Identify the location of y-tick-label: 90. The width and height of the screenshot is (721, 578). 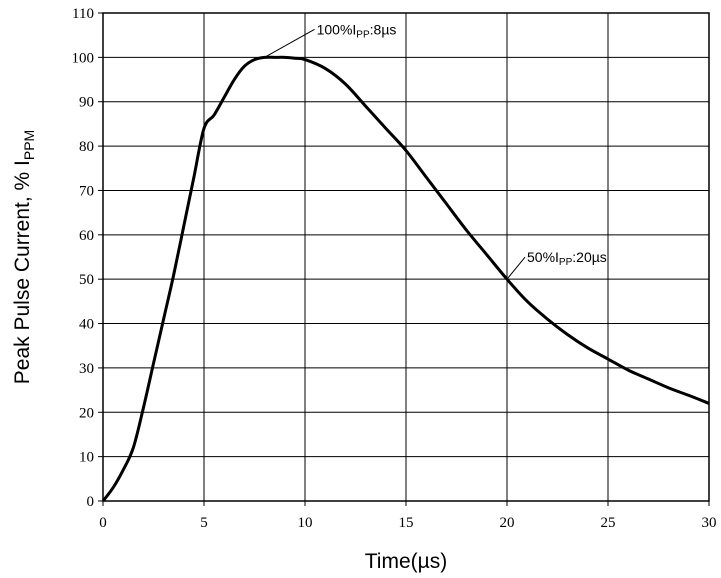
(86, 103).